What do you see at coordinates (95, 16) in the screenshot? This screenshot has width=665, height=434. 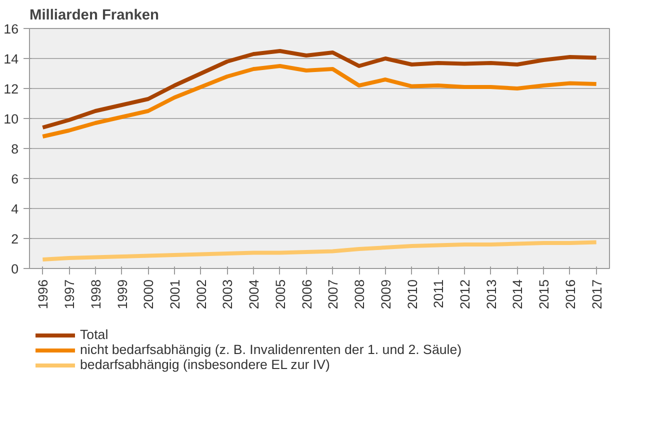 I see `chart-title: Milliarden Franken` at bounding box center [95, 16].